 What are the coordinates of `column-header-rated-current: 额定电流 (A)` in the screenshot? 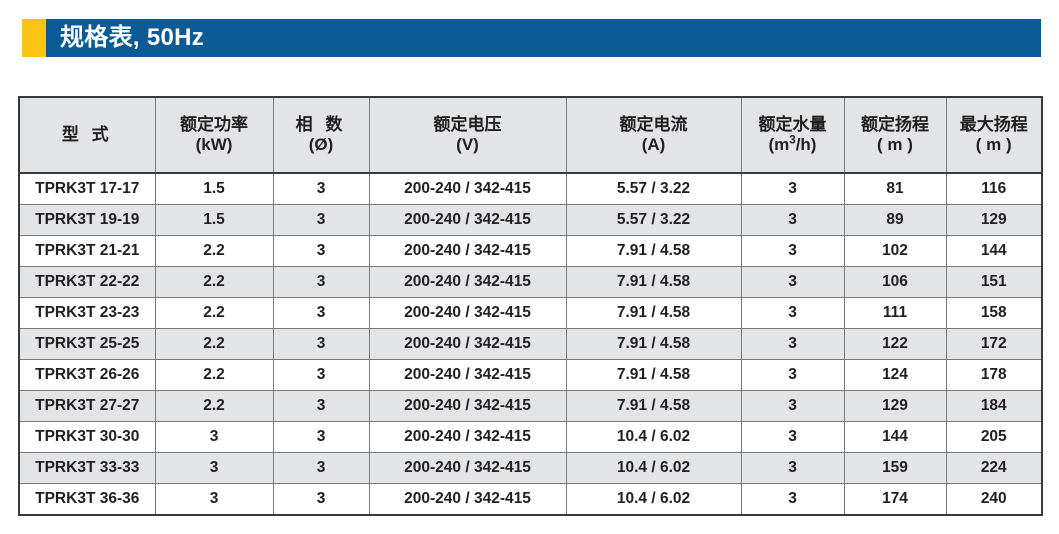 It's located at (653, 135).